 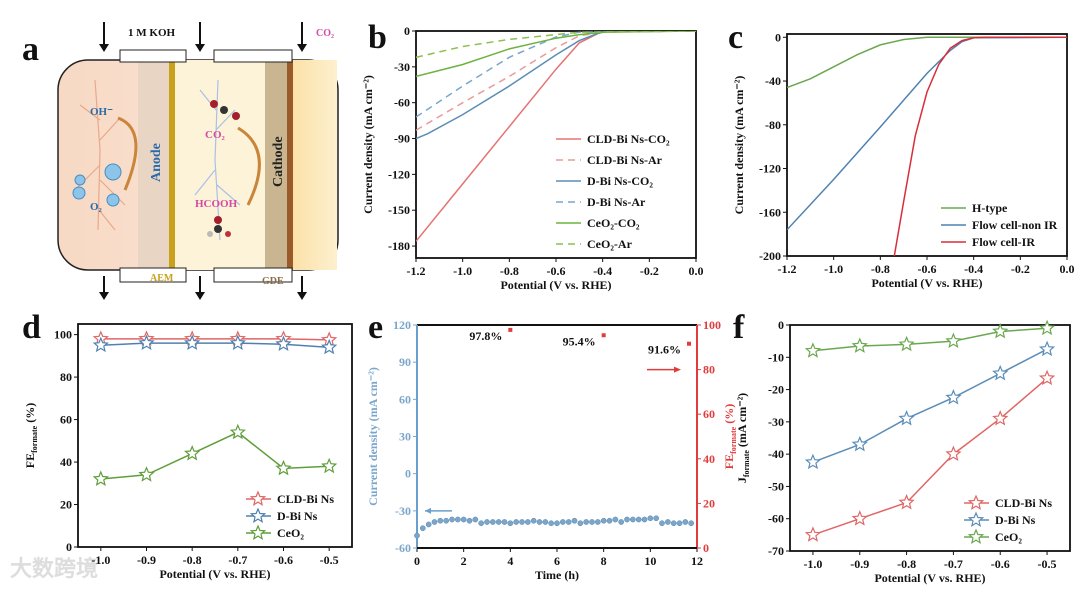 What do you see at coordinates (579, 341) in the screenshot?
I see `fe-label: 95.4%` at bounding box center [579, 341].